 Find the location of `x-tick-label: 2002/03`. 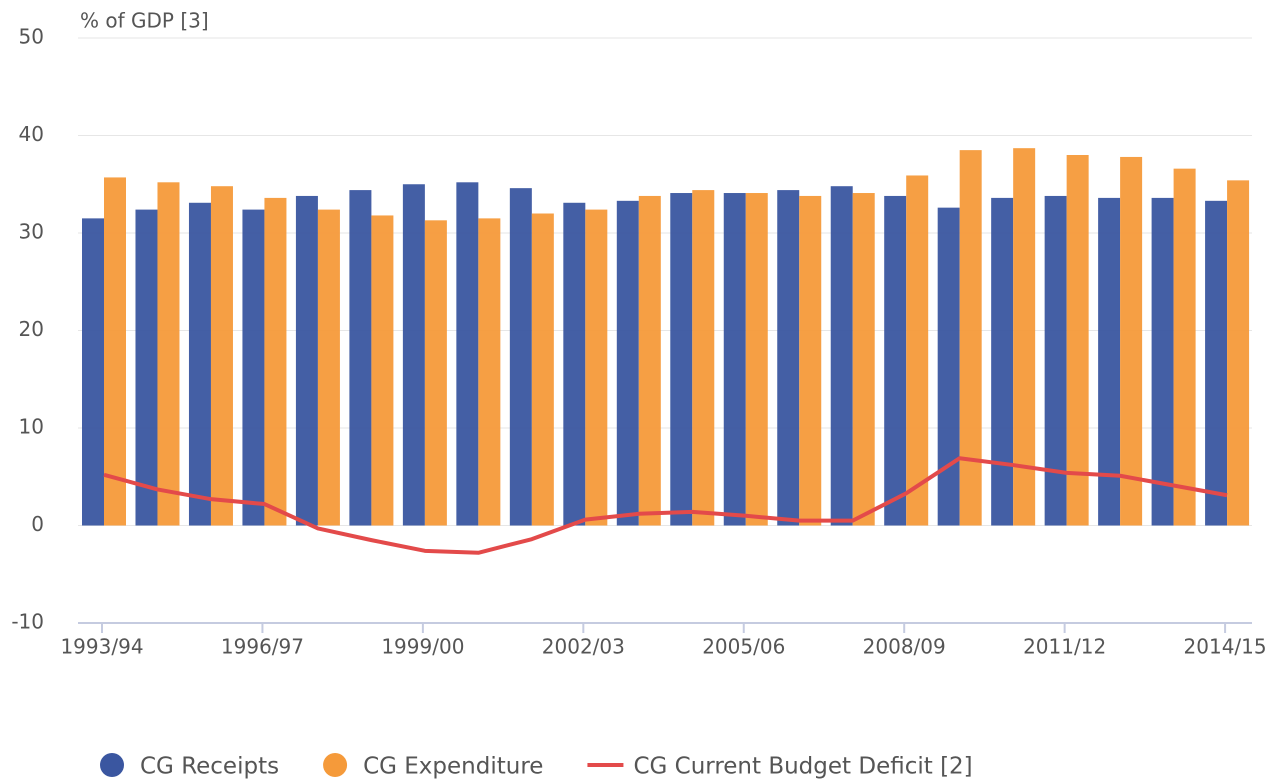

x-tick-label: 2002/03 is located at coordinates (583, 647).